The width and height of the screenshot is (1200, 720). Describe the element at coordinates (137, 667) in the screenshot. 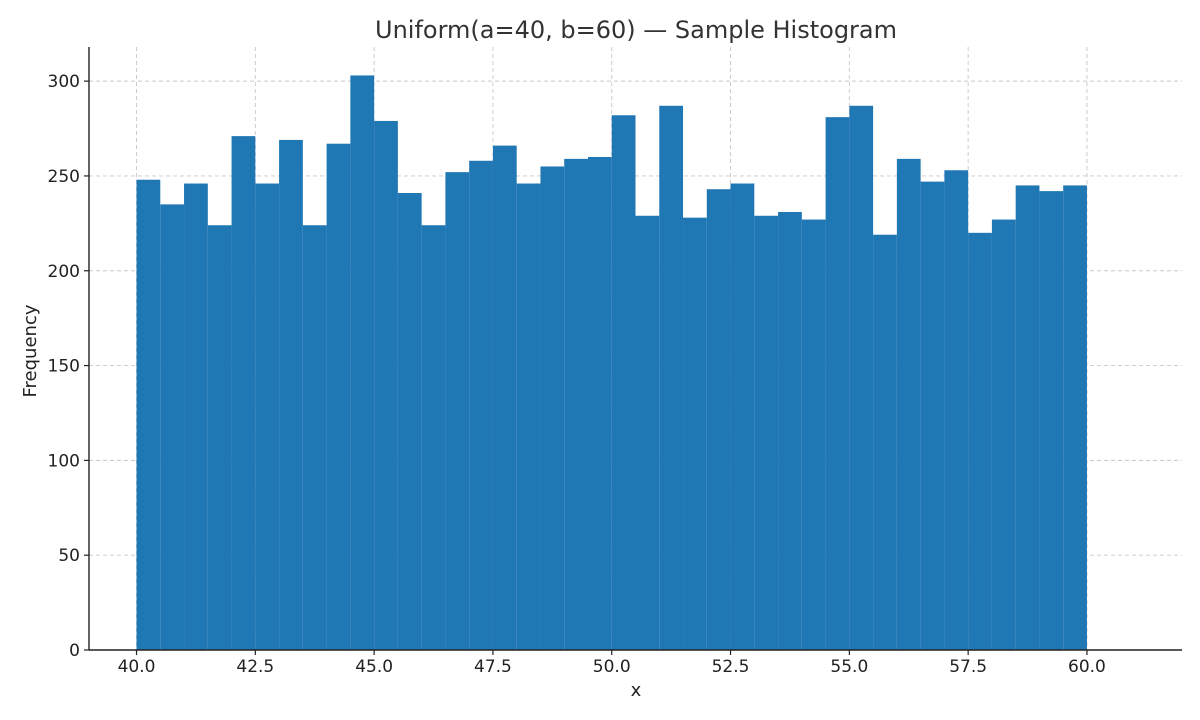

I see `x-tick-label: 40.0` at that location.